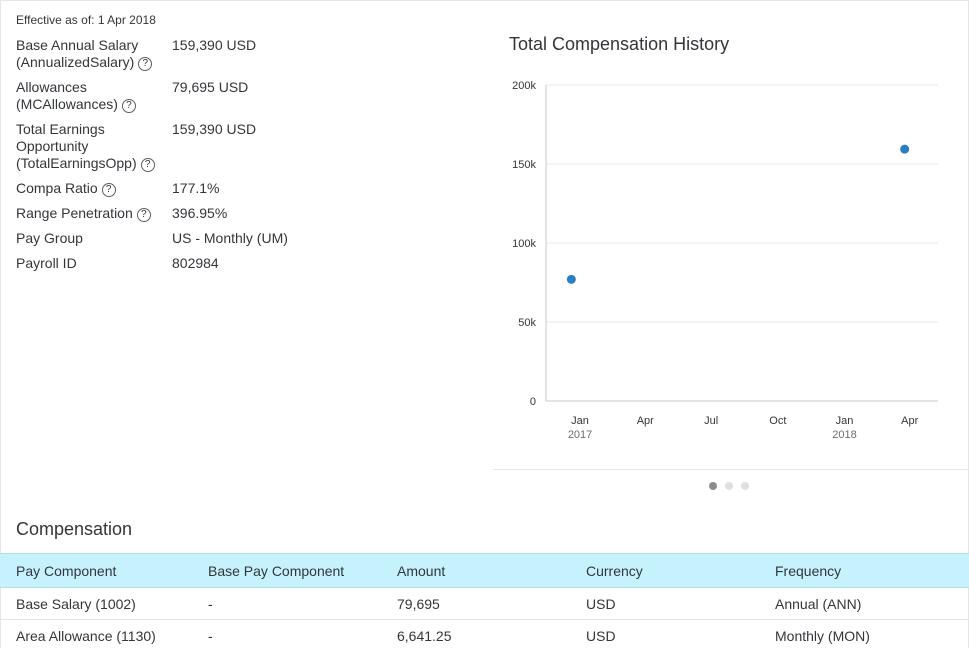 Image resolution: width=969 pixels, height=648 pixels. I want to click on field-value: 802984, so click(195, 263).